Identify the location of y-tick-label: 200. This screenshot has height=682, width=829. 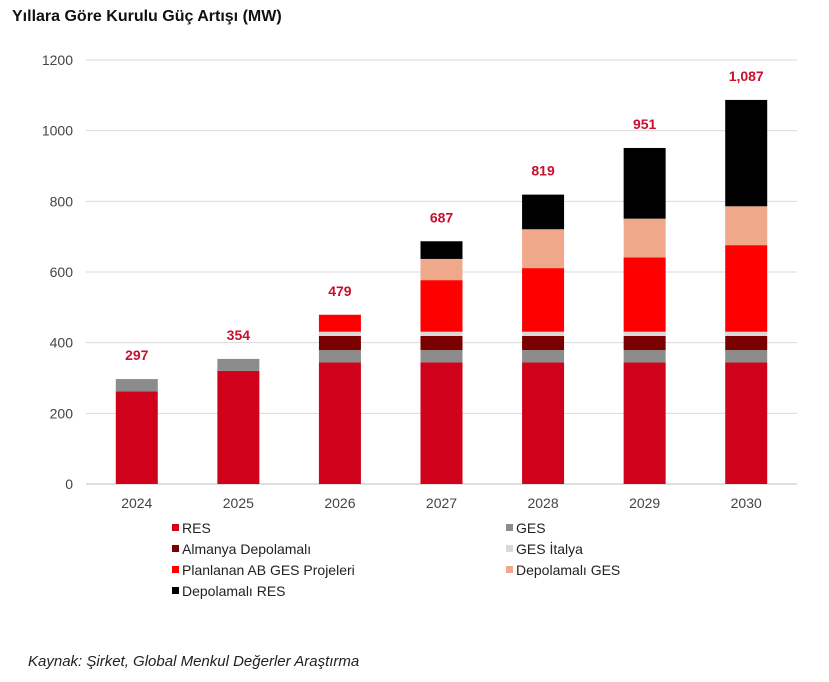
(62, 413).